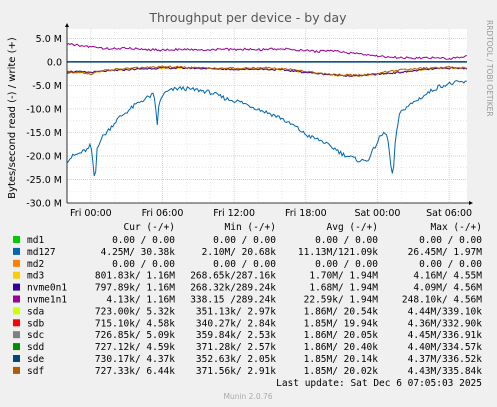 The image size is (497, 407). I want to click on rrdtool-watermark: RRDTOOL / TOBI OETIKER, so click(489, 68).